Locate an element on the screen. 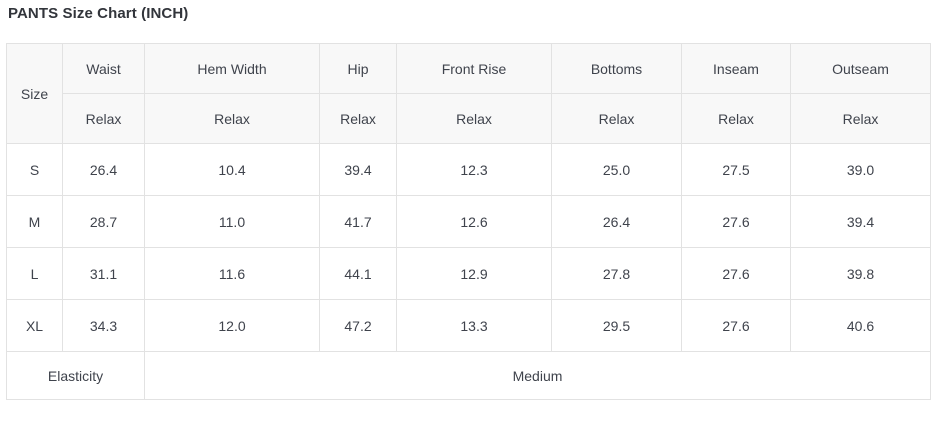 The width and height of the screenshot is (952, 422). column-header-hip: Hip is located at coordinates (358, 68).